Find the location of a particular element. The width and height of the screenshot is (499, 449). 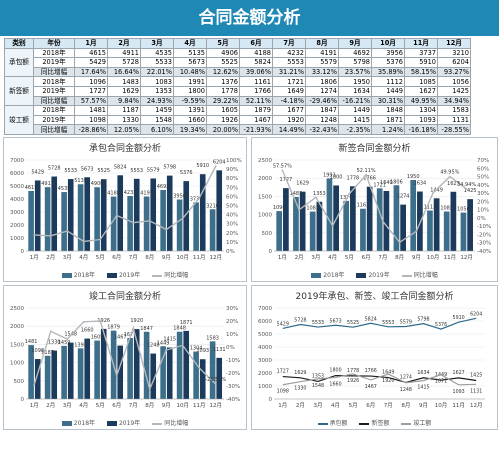

value-cell: 12.62% is located at coordinates (223, 72).